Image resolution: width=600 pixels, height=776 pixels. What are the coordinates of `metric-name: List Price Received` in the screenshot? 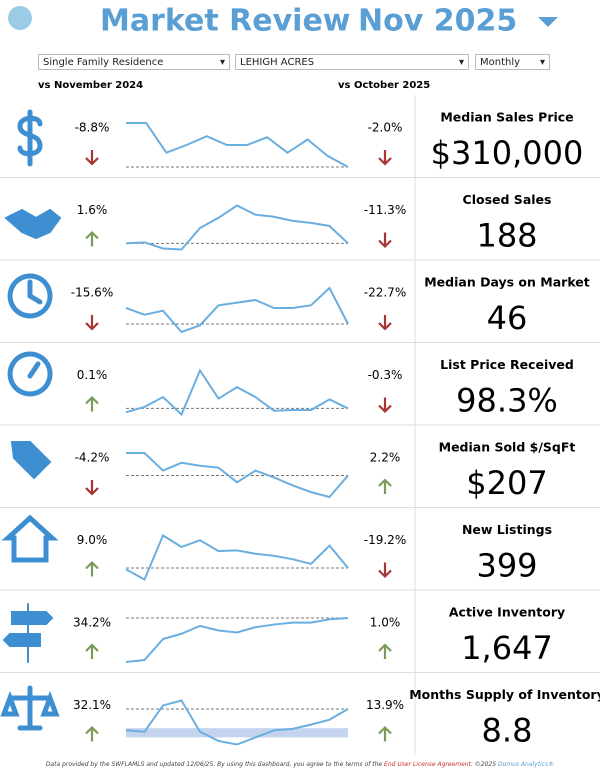 It's located at (507, 364).